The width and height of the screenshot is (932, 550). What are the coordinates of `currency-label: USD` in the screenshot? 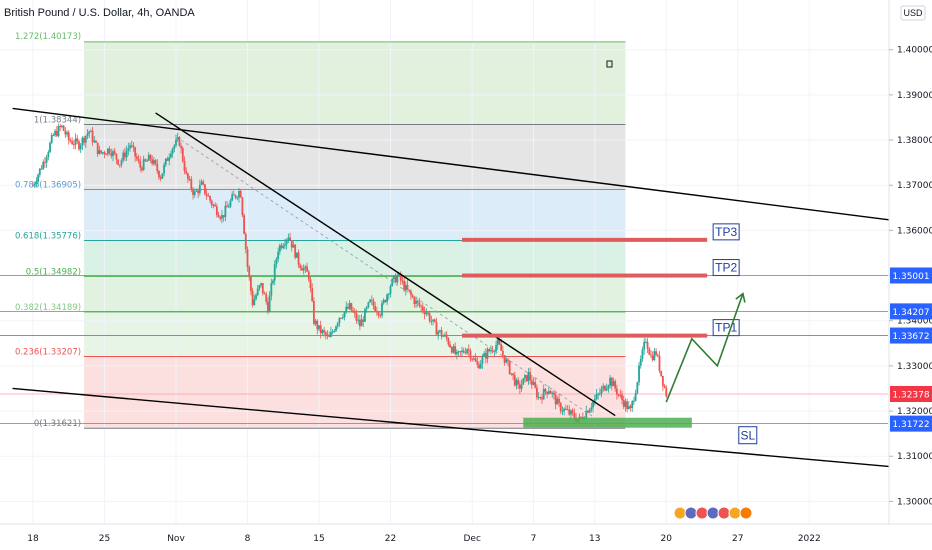 It's located at (913, 13).